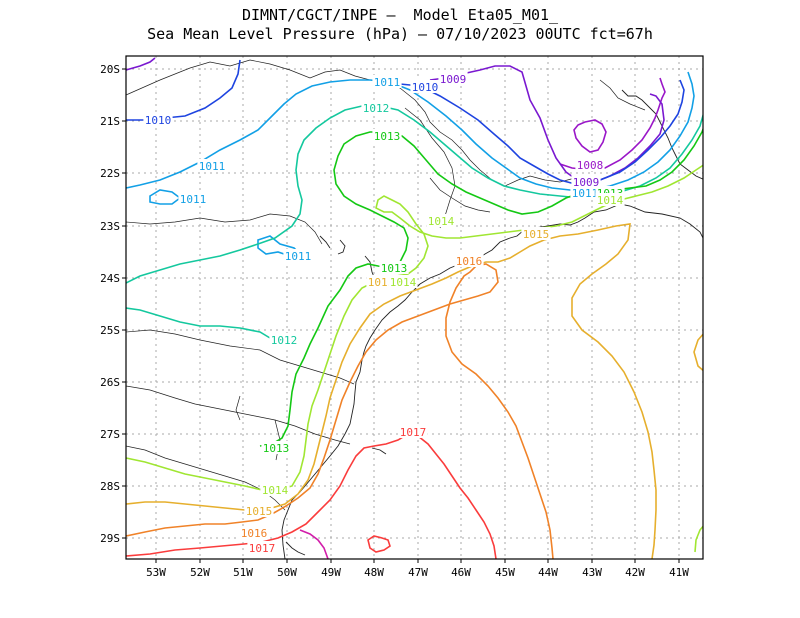 This screenshot has height=618, width=800. What do you see at coordinates (110, 538) in the screenshot?
I see `lat-tick-label: 29S` at bounding box center [110, 538].